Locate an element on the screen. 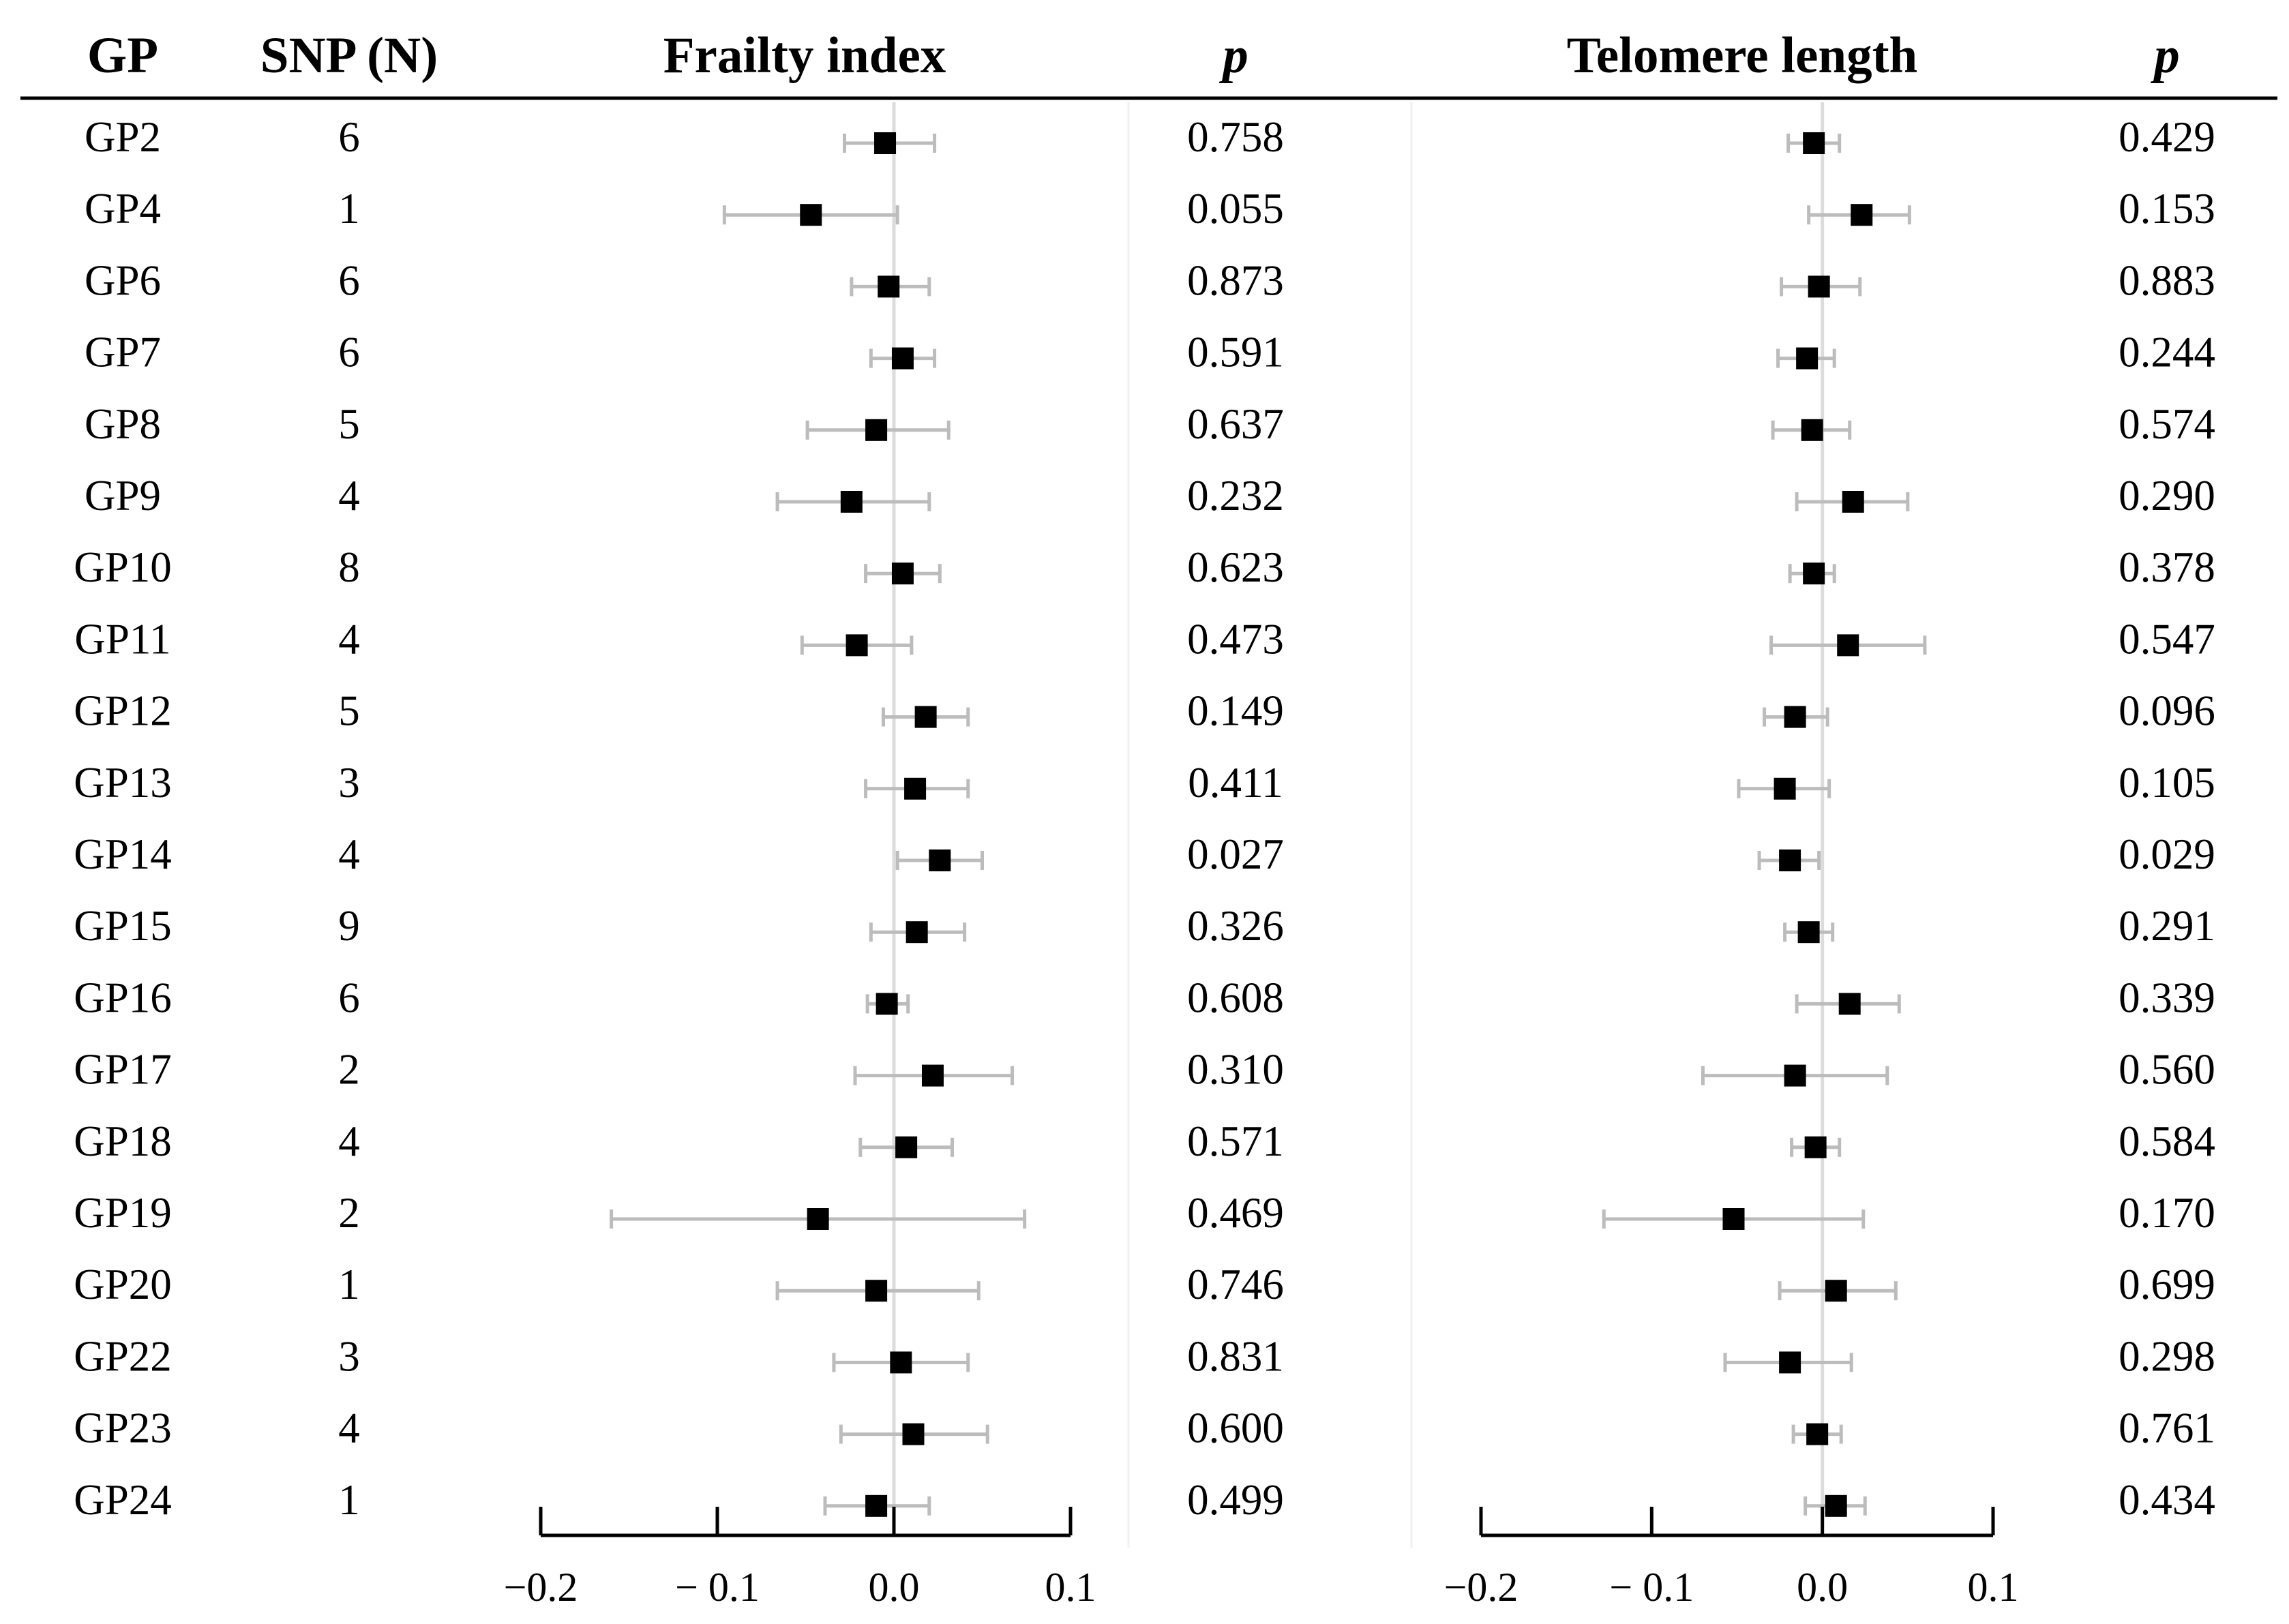 The width and height of the screenshot is (2289, 1624). table-row: GP8 5 0.637 0.574 is located at coordinates (1150, 424).